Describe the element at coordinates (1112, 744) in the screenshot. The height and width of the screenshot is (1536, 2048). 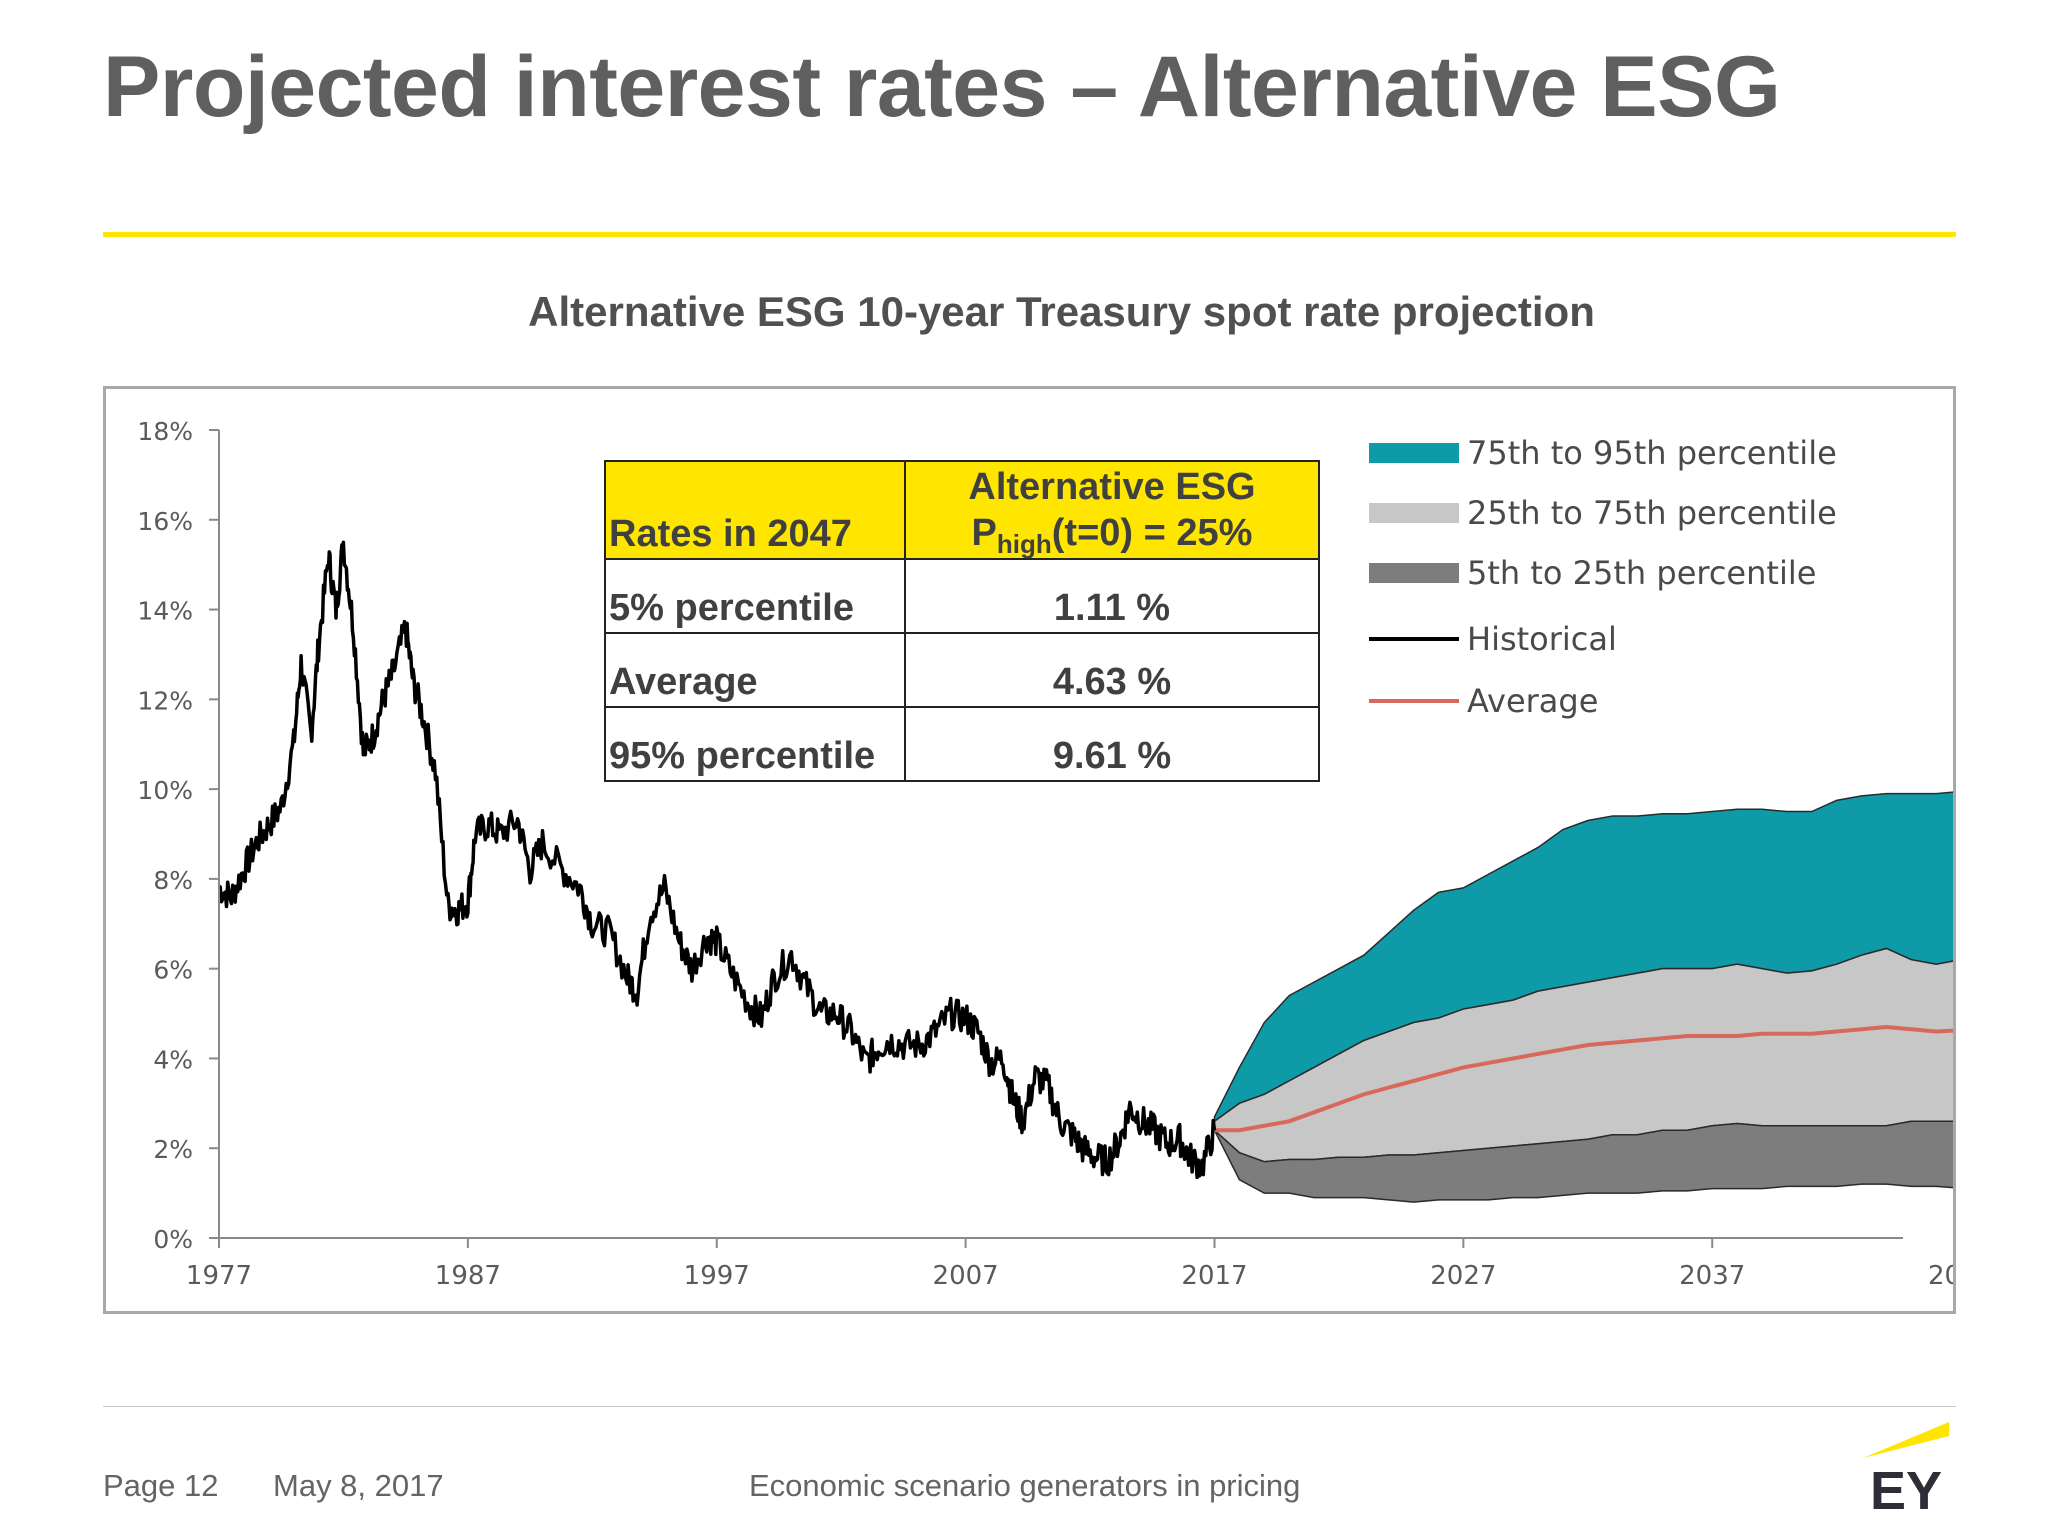
I see `table-row-value: 9.61 %` at that location.